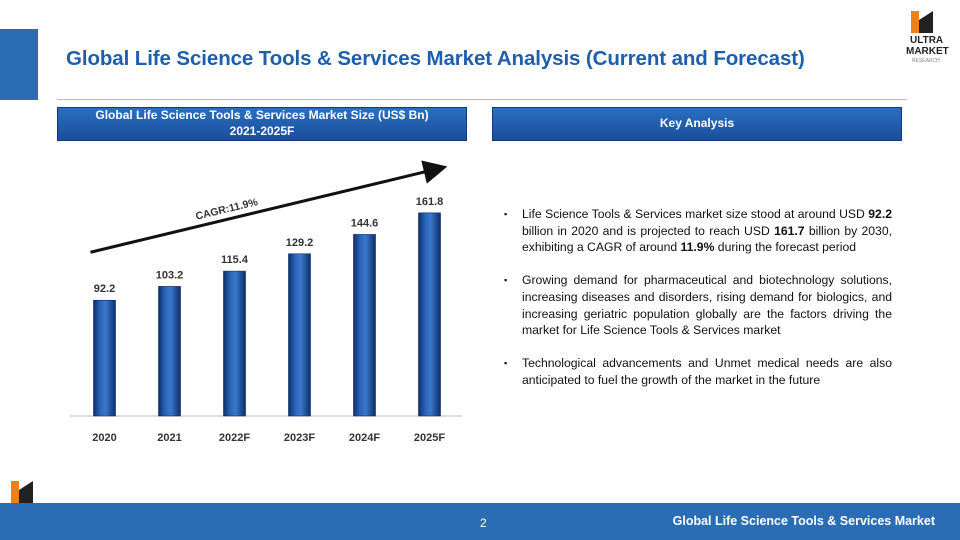 The width and height of the screenshot is (960, 540). What do you see at coordinates (299, 438) in the screenshot?
I see `x-tick-2023F: 2023F` at bounding box center [299, 438].